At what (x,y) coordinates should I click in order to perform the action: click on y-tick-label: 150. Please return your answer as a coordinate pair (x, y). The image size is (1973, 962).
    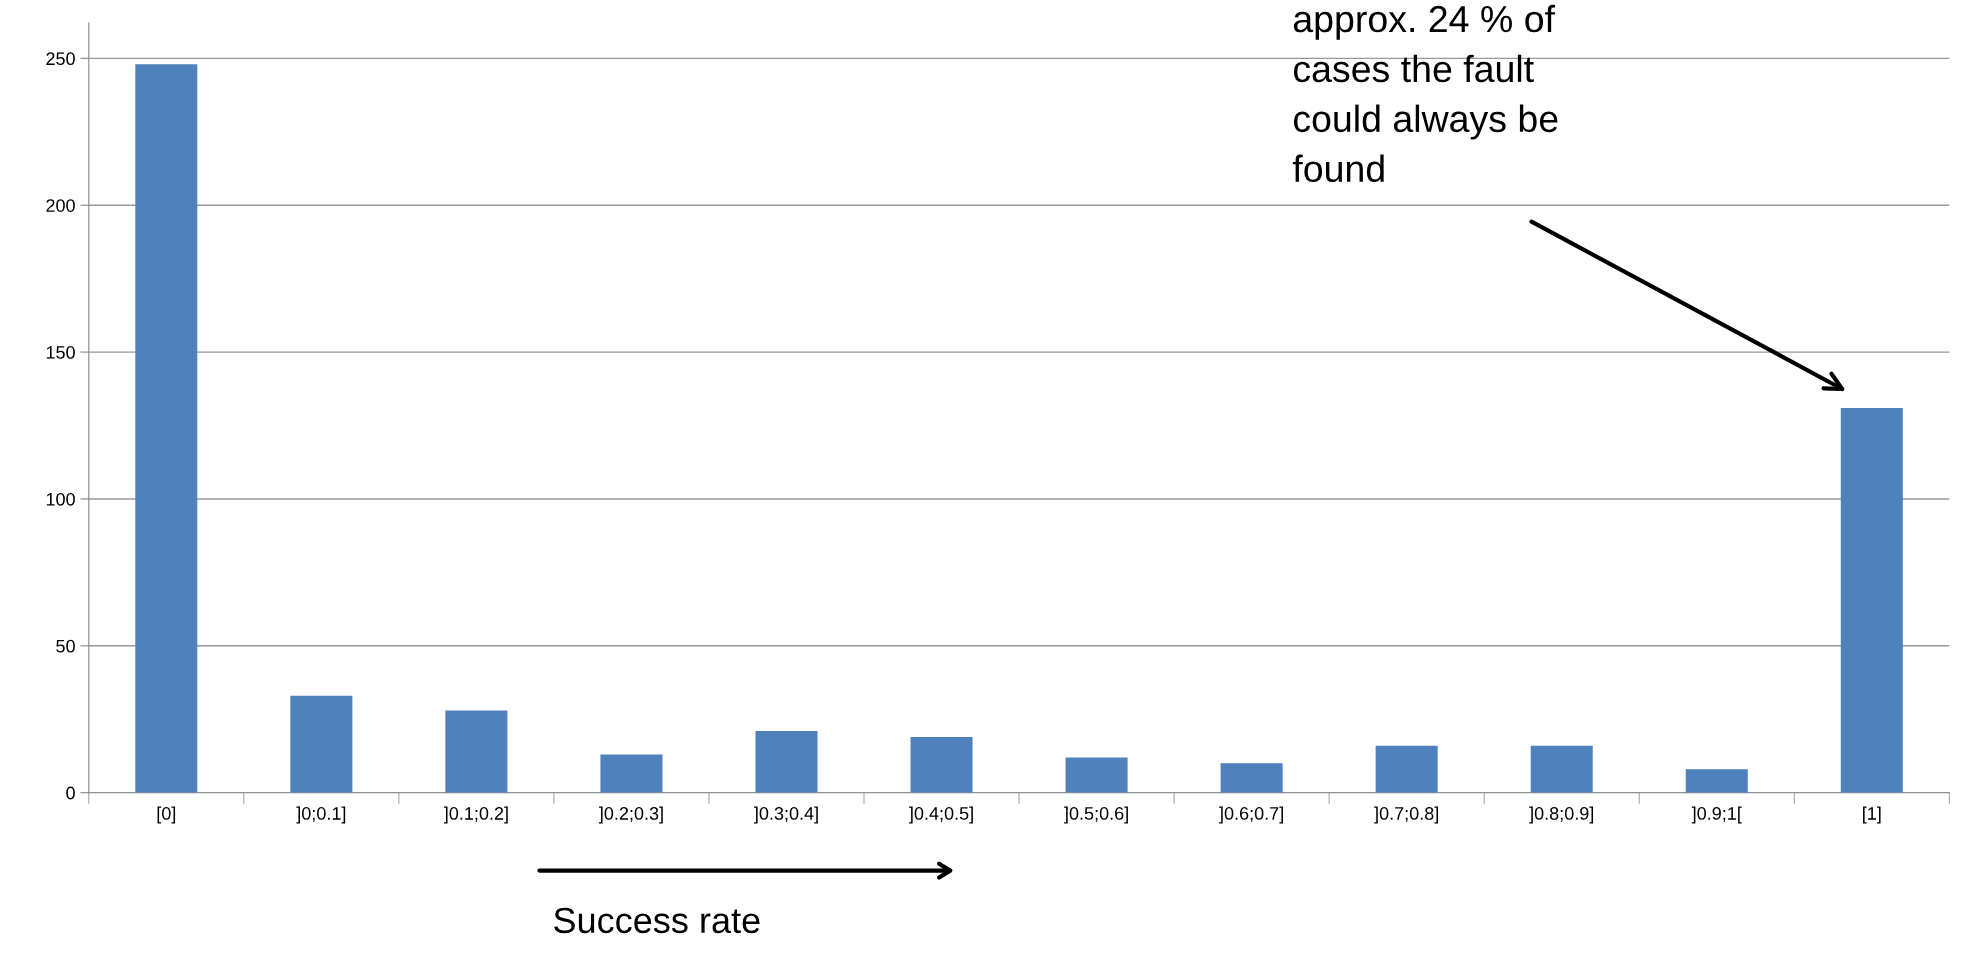
    Looking at the image, I should click on (60, 352).